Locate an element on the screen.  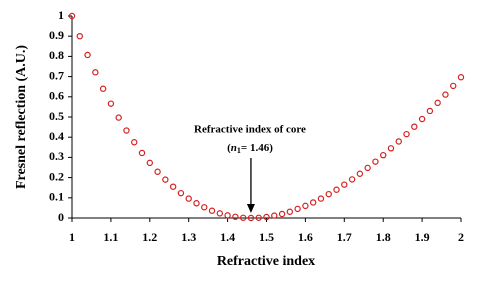
x-tick-label: 1.9 is located at coordinates (422, 237).